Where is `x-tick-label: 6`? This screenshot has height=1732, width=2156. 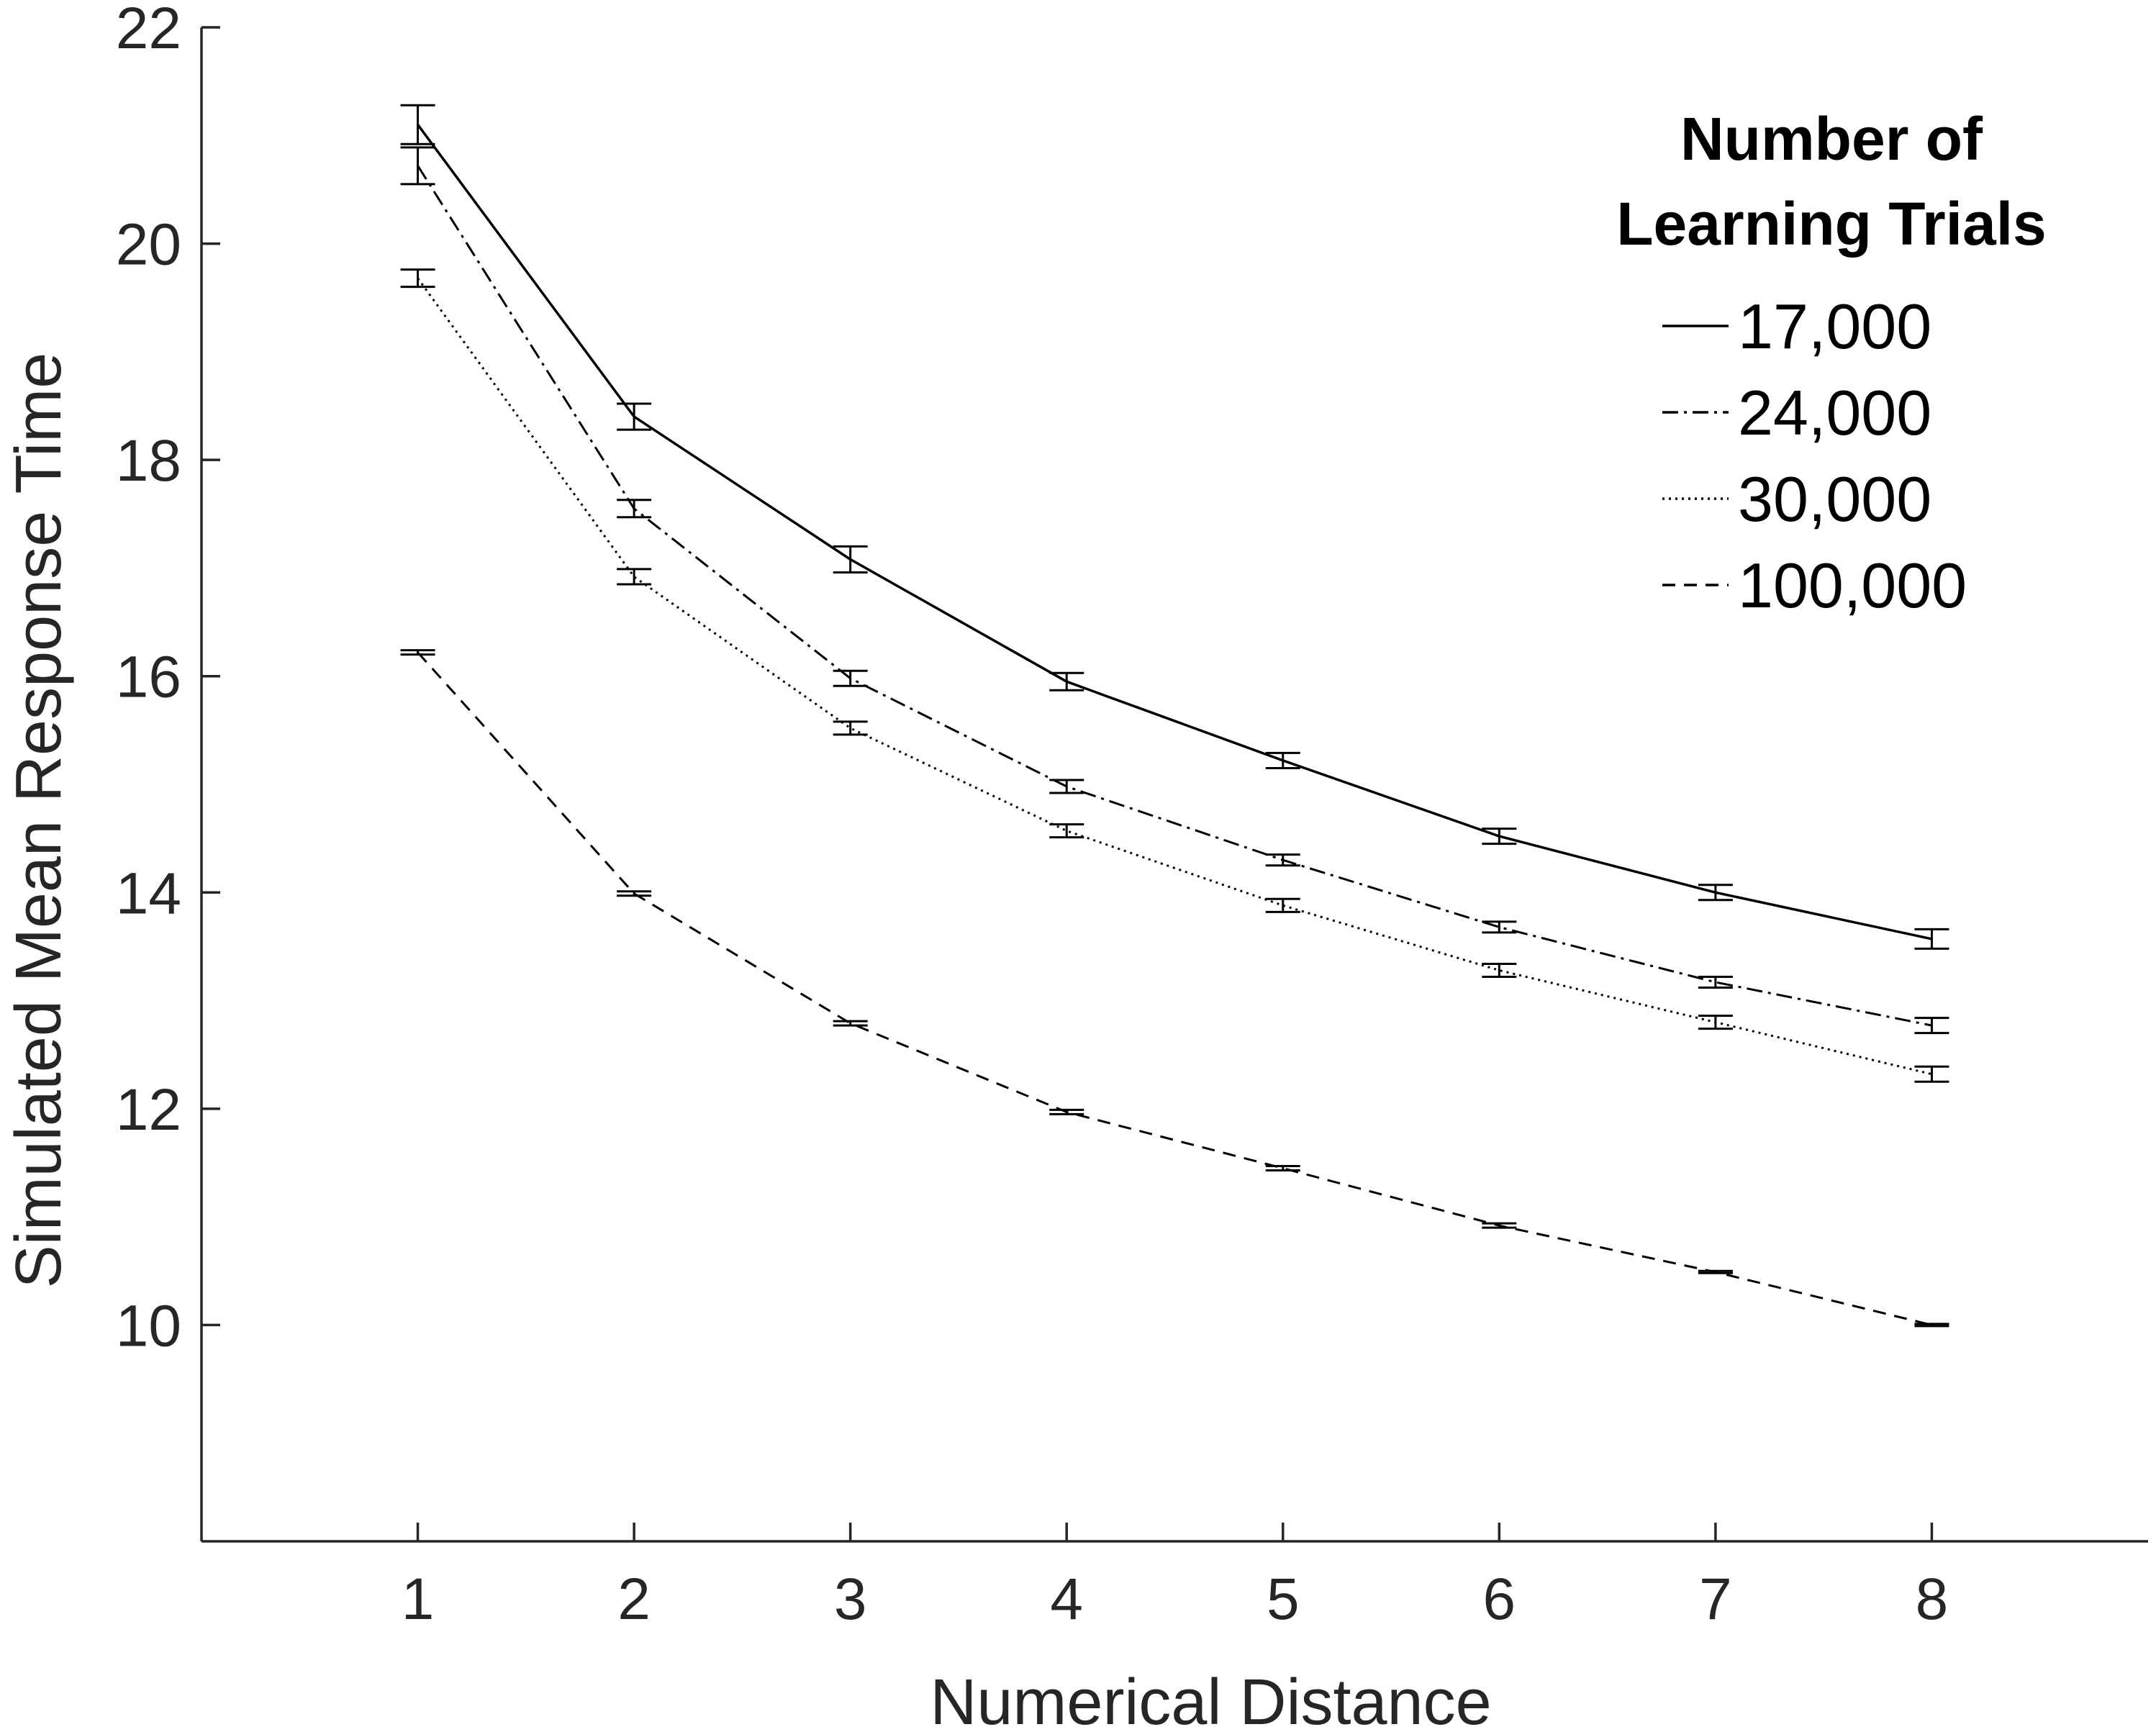 x-tick-label: 6 is located at coordinates (1499, 1599).